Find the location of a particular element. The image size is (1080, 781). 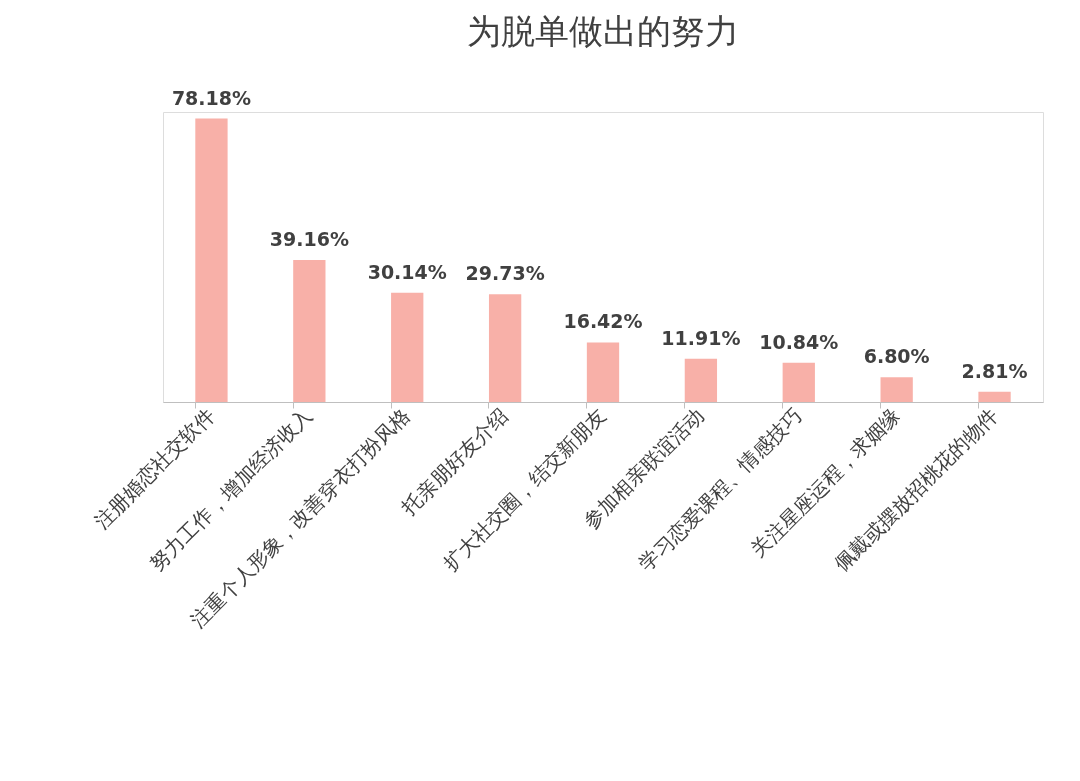

data-label: 78.18% is located at coordinates (211, 97).